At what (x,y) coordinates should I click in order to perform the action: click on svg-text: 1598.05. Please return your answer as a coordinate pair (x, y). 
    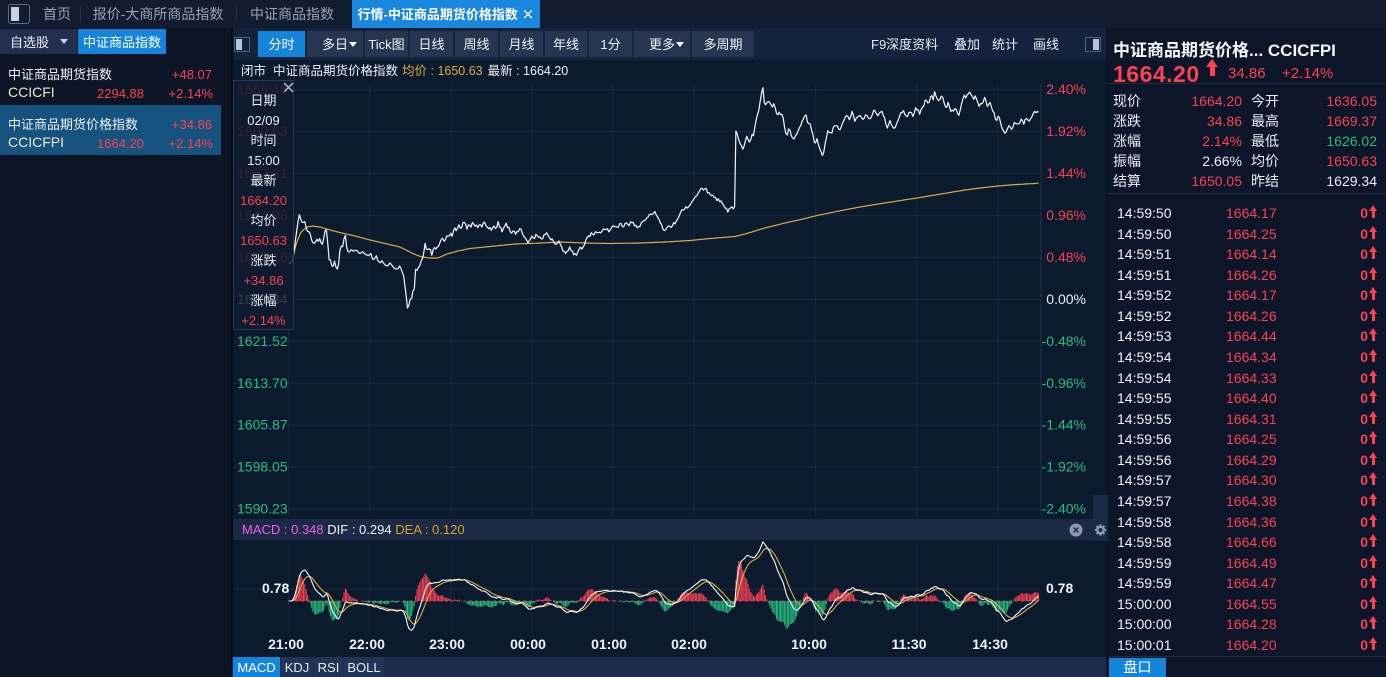
    Looking at the image, I should click on (262, 467).